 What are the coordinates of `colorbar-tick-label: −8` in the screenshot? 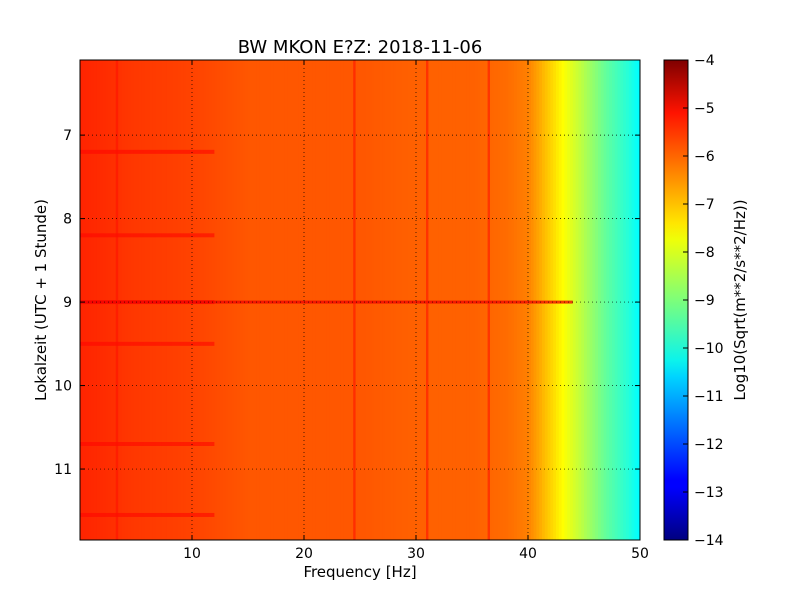 It's located at (704, 253).